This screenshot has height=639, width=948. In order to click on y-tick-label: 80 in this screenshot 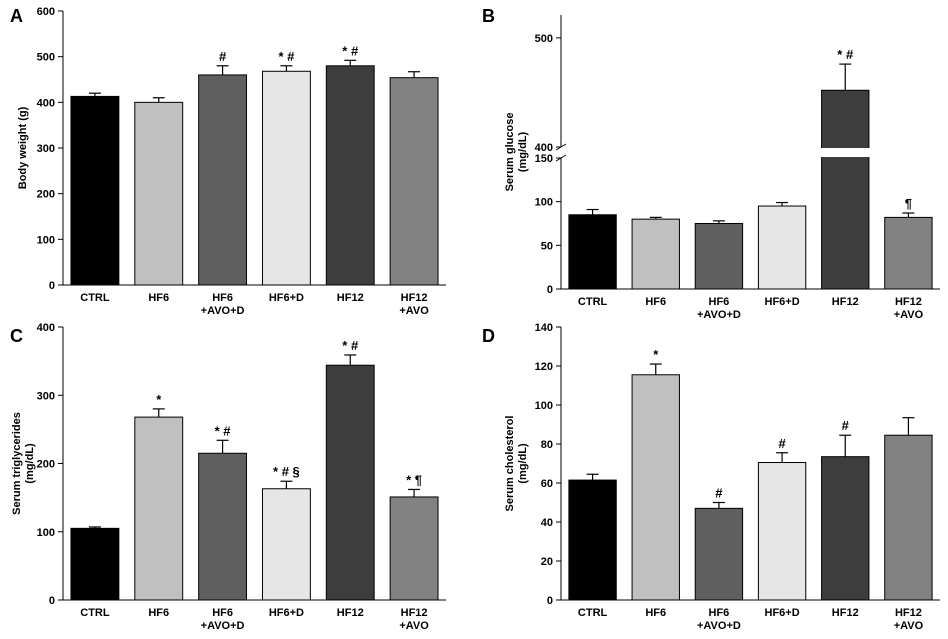, I will do `click(547, 445)`.